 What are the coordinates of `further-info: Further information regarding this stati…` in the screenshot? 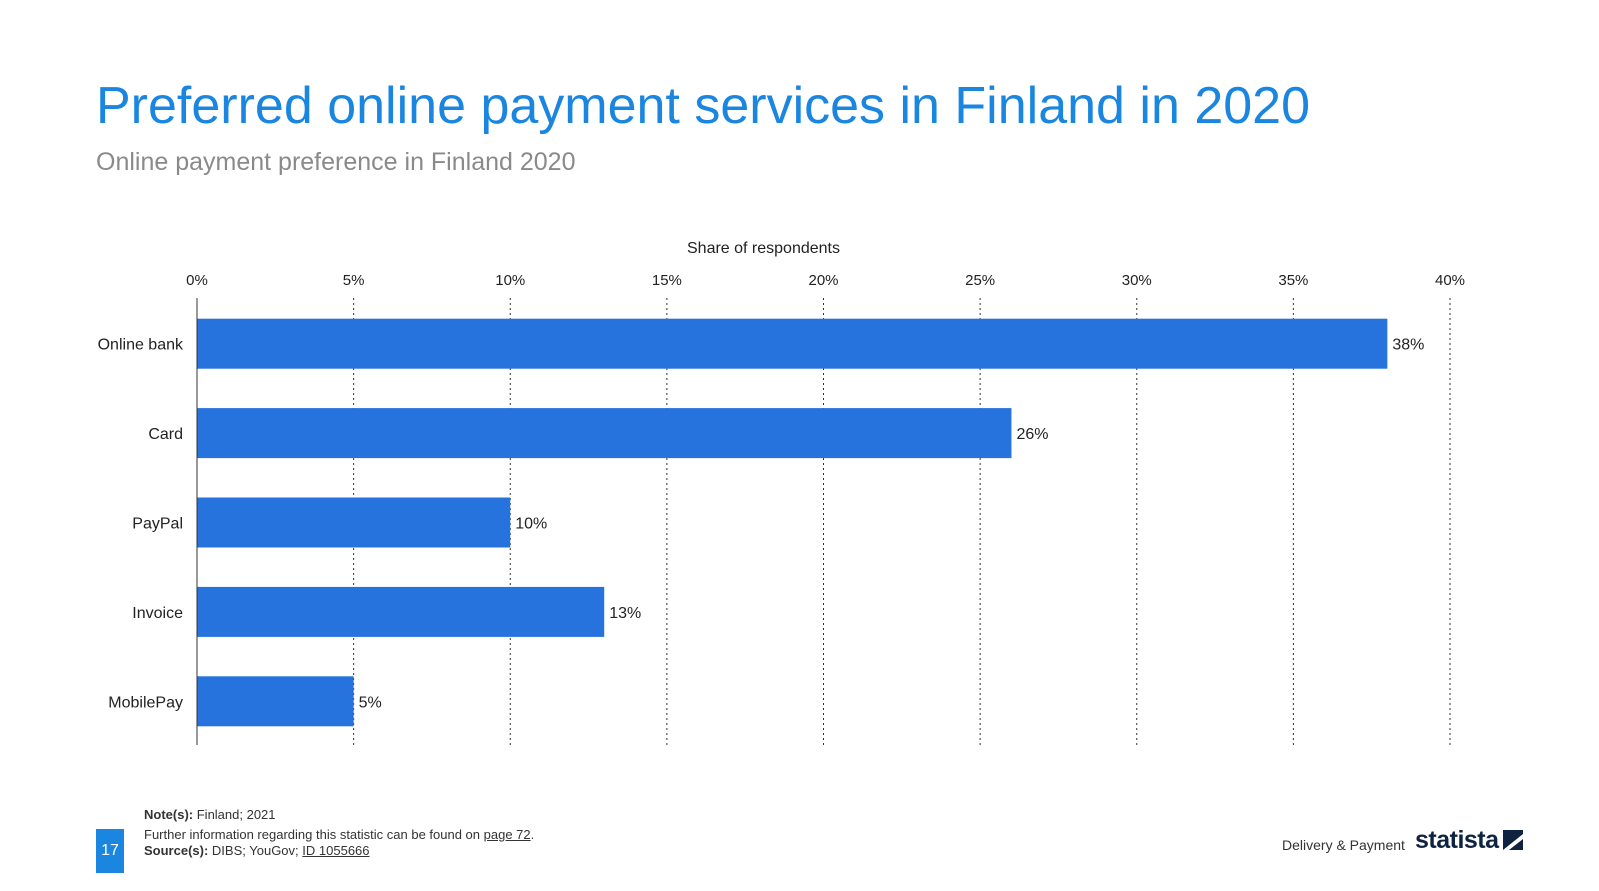 It's located at (339, 834).